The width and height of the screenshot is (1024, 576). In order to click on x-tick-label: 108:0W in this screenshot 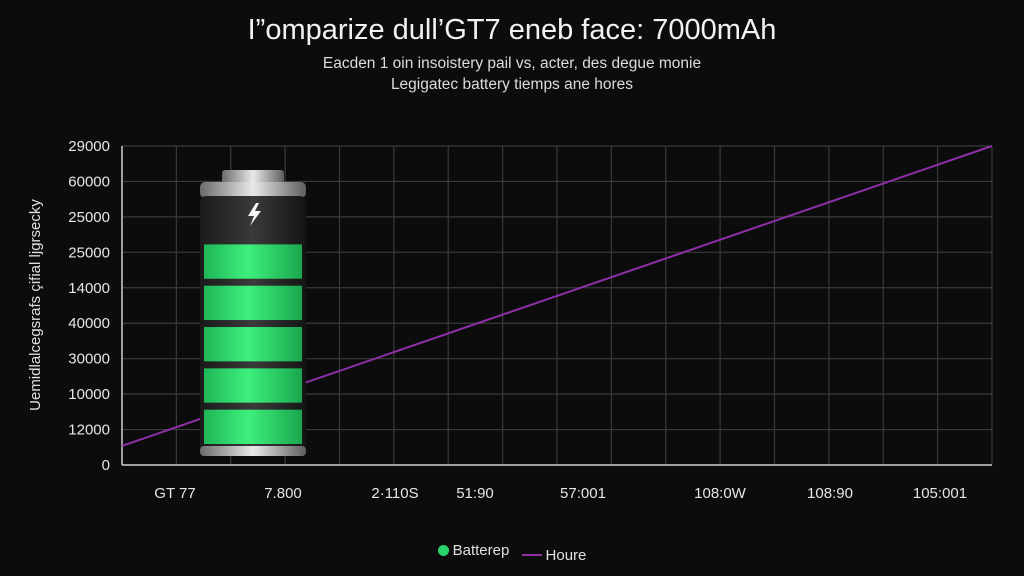, I will do `click(720, 493)`.